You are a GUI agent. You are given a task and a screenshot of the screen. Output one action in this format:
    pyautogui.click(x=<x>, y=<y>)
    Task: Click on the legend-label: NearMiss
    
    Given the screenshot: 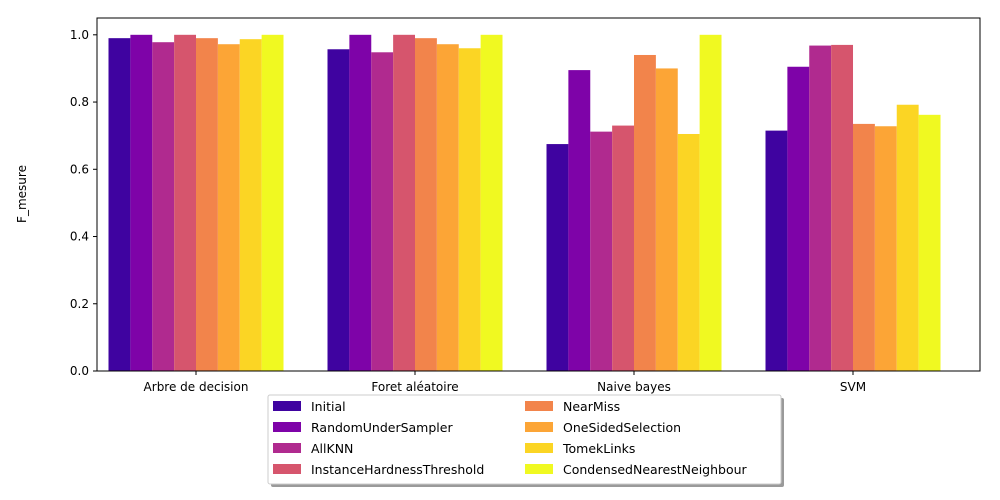 What is the action you would take?
    pyautogui.click(x=591, y=406)
    